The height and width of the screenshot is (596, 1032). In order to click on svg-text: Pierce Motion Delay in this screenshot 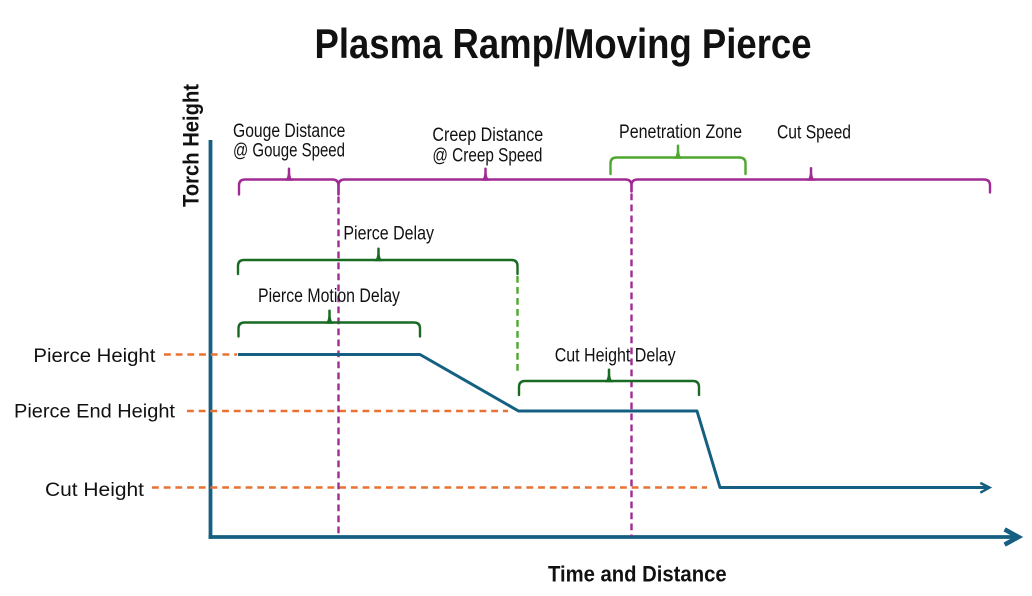, I will do `click(329, 296)`.